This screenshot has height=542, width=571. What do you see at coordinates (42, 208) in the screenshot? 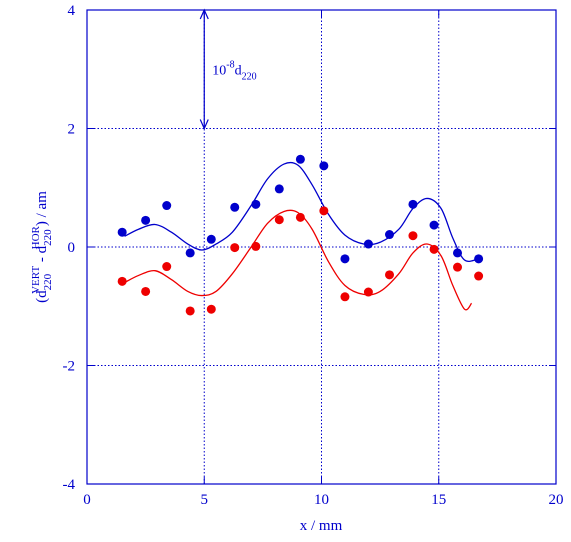
I see `y-title-close: ) / am` at bounding box center [42, 208].